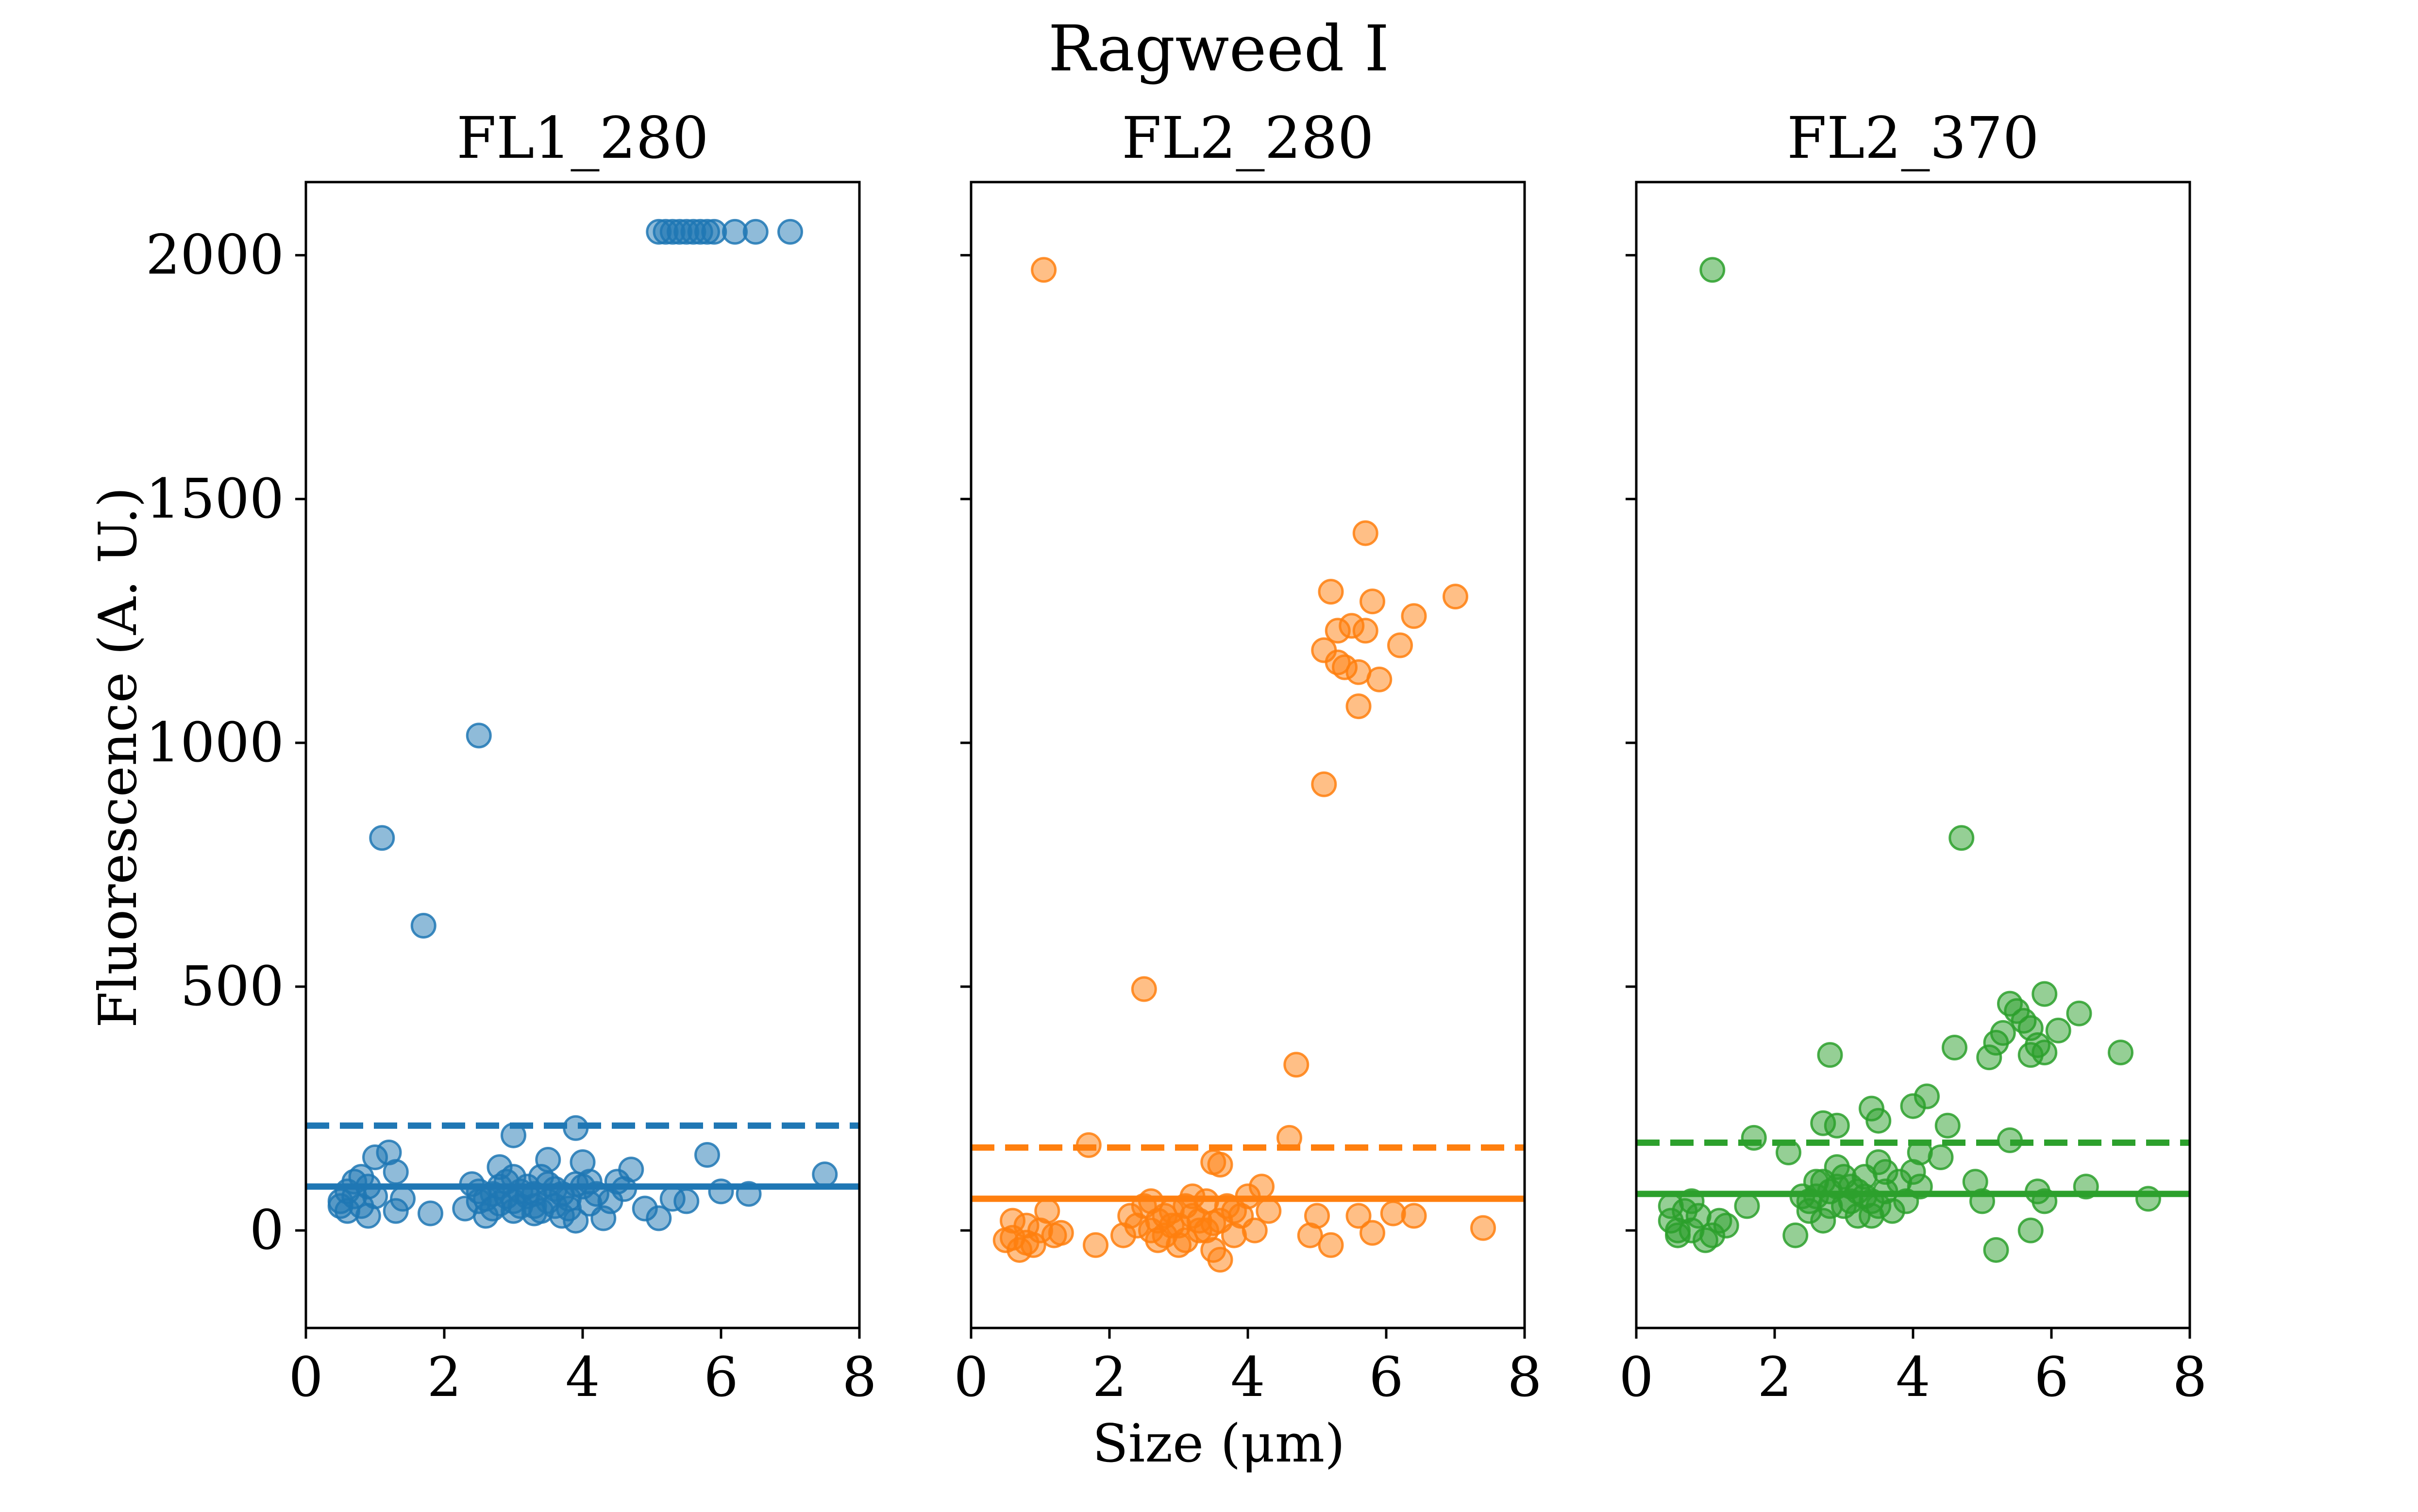 The width and height of the screenshot is (2418, 1512). Describe the element at coordinates (1219, 1443) in the screenshot. I see `x-axis-label: Size (μm)` at that location.